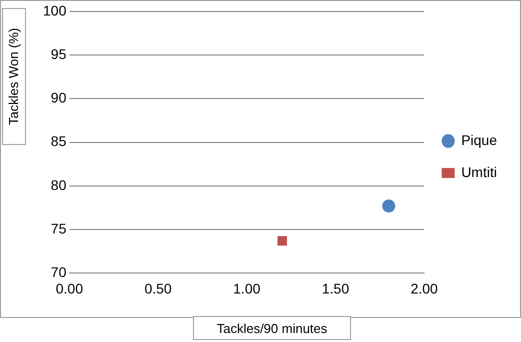 Image resolution: width=521 pixels, height=342 pixels. I want to click on legend-label: Pique, so click(479, 140).